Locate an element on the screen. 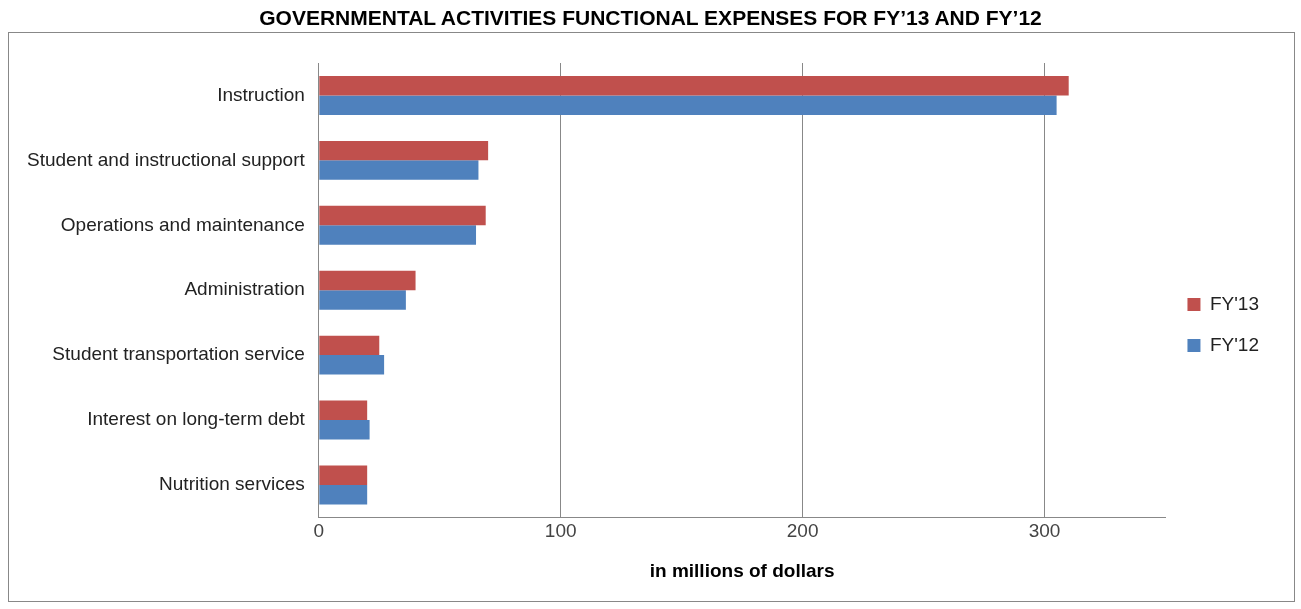 The width and height of the screenshot is (1301, 609). x-tick-label: 0 is located at coordinates (319, 531).